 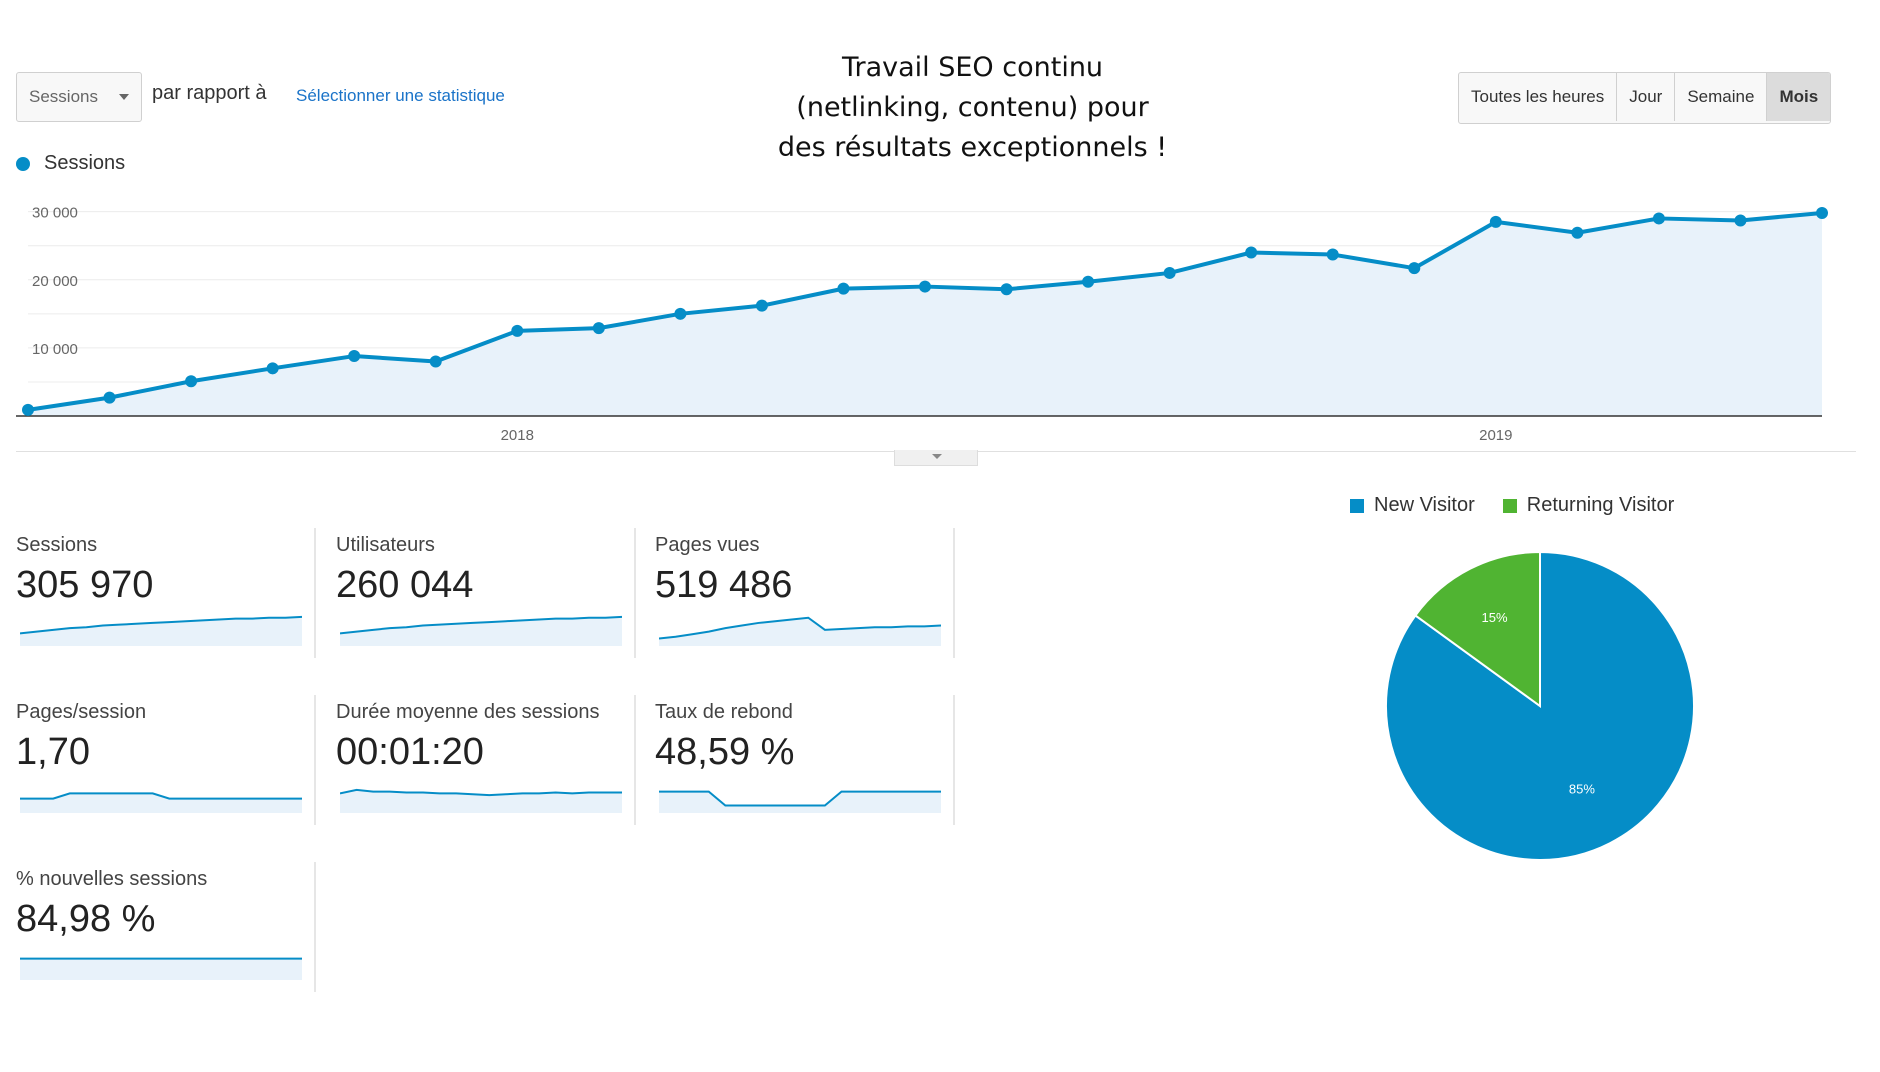 I want to click on y-tick-label: 10 000, so click(x=55, y=349).